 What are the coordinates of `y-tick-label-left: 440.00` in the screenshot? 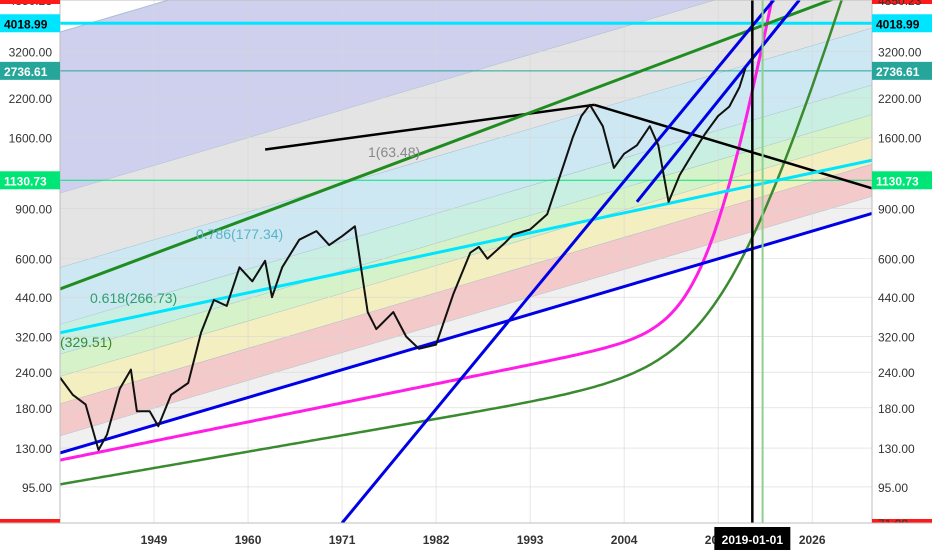 It's located at (33, 298).